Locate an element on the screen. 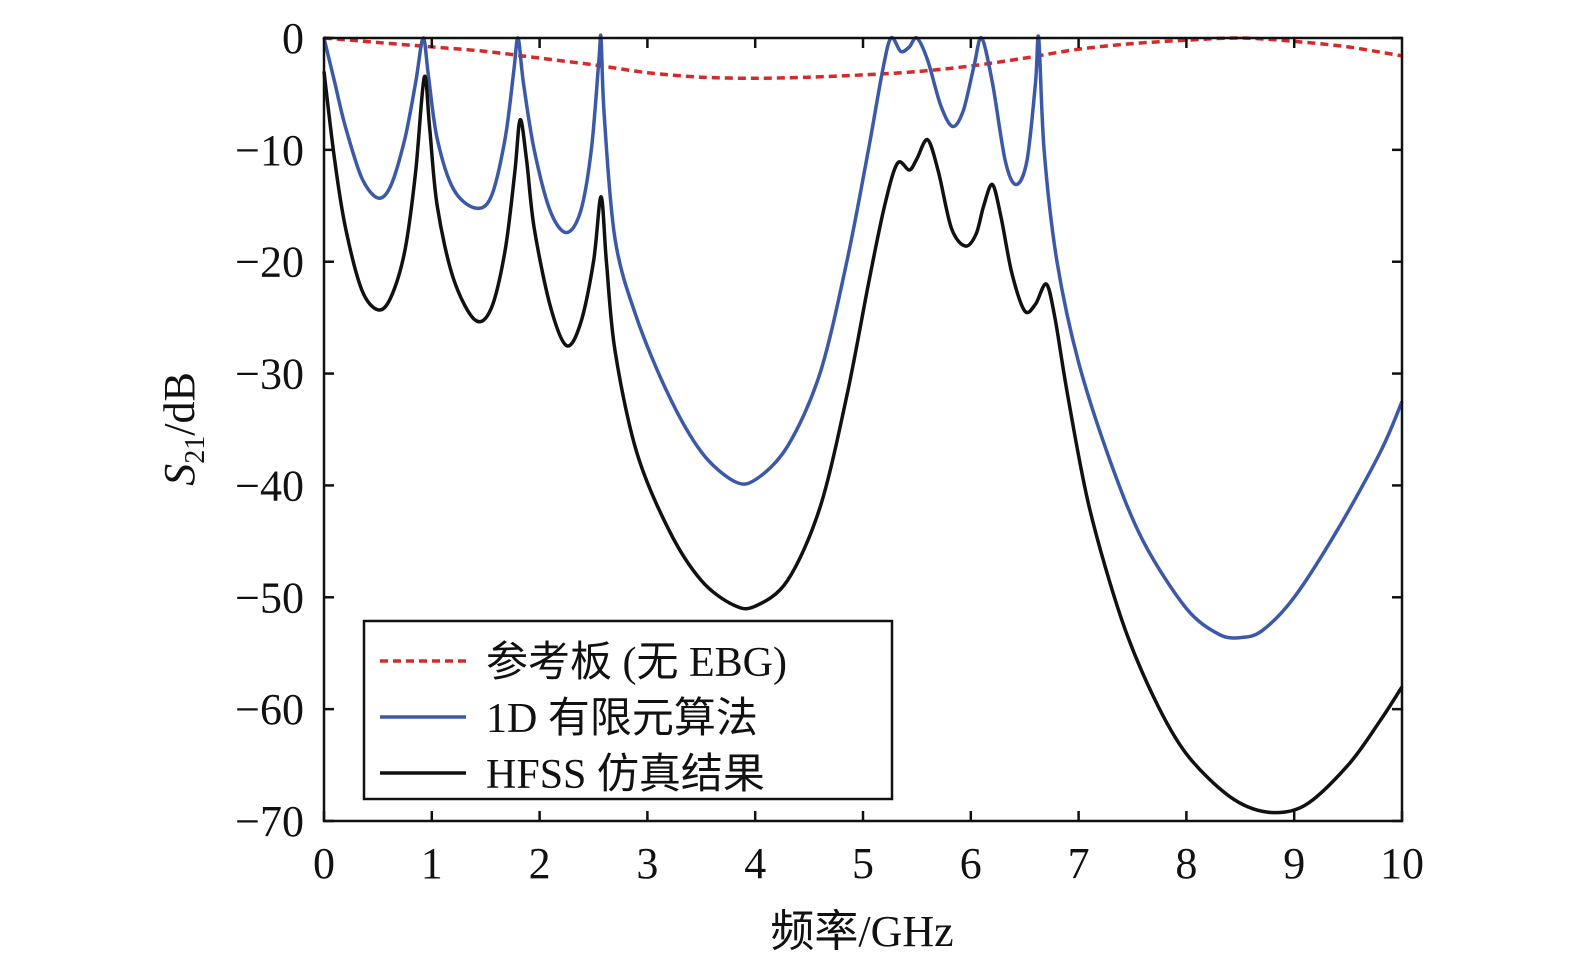 This screenshot has width=1575, height=979. y-tick-label: −30 is located at coordinates (269, 374).